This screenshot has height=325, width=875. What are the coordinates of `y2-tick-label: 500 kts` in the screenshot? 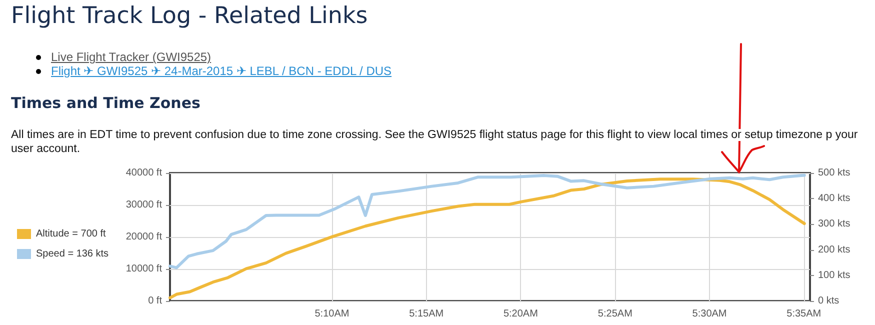 It's located at (834, 173).